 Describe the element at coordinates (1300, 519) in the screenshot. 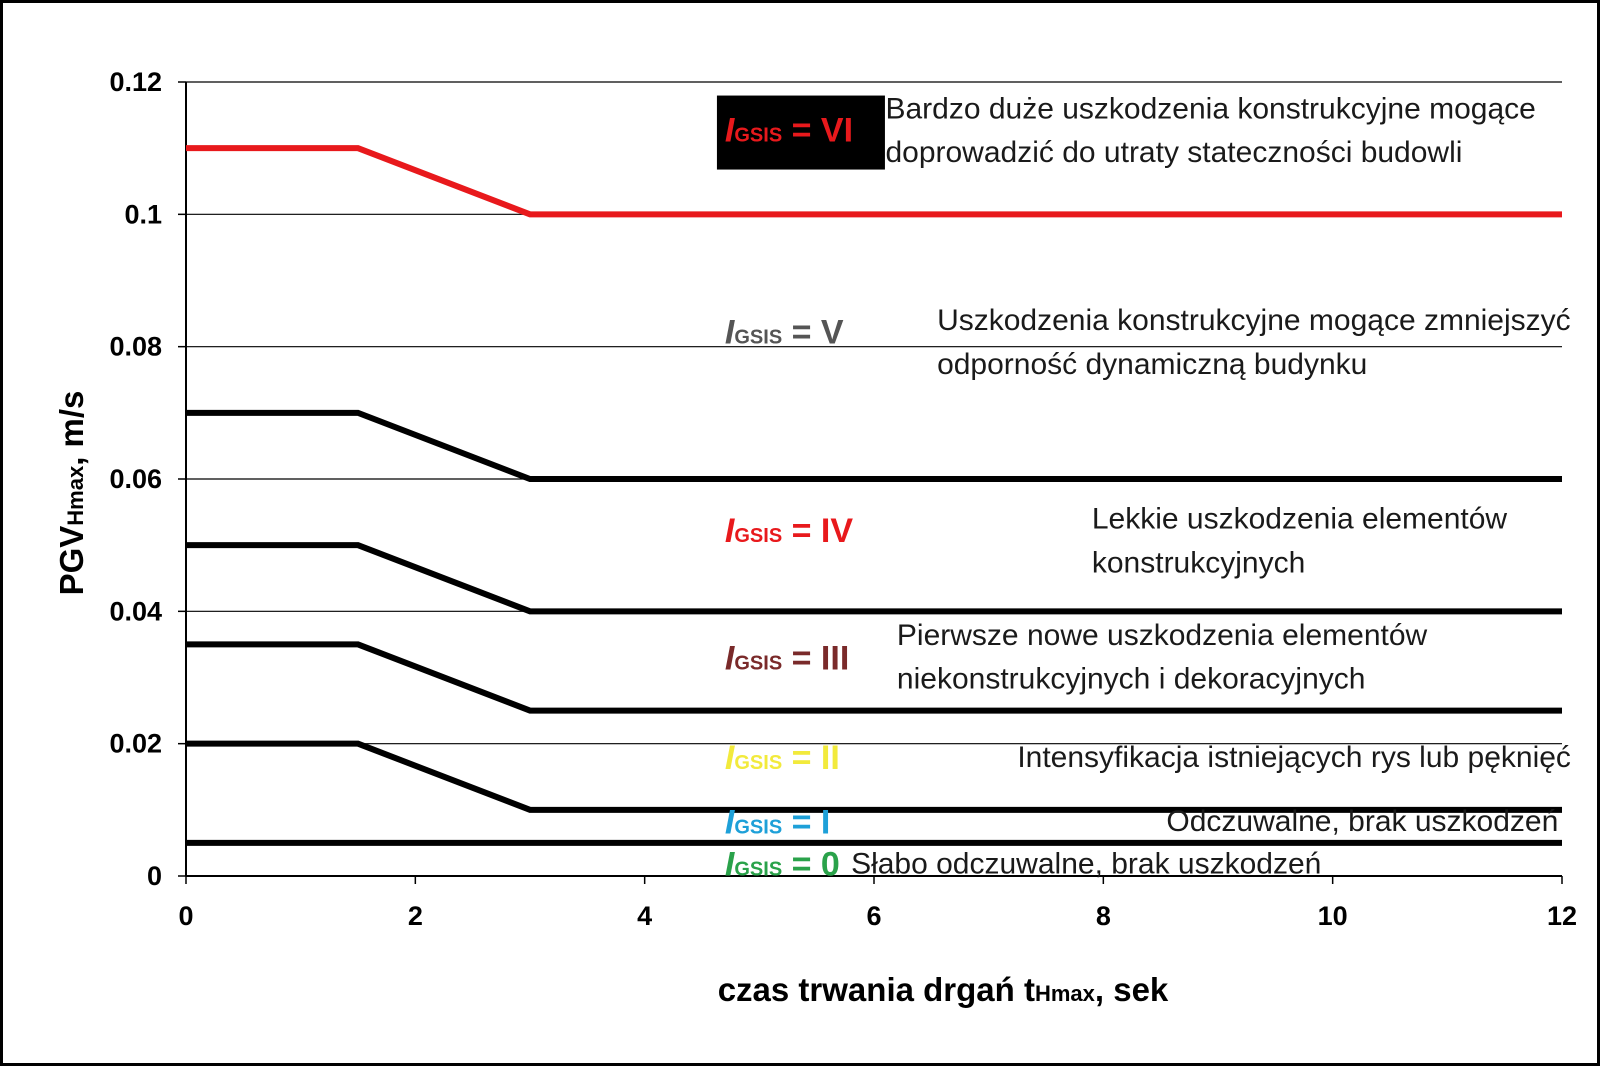

I see `zone-description-line: Lekkie uszkodzenia elementów` at that location.